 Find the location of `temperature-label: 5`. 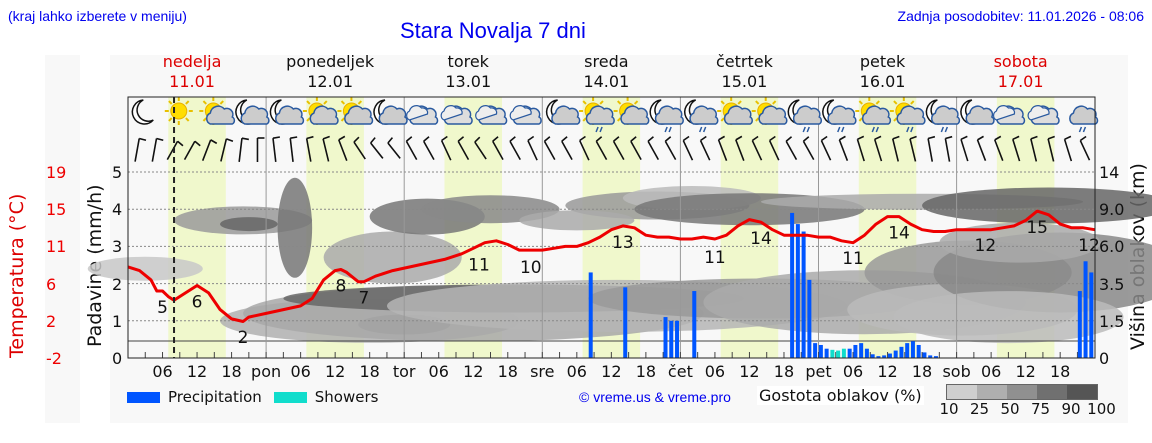

temperature-label: 5 is located at coordinates (162, 308).